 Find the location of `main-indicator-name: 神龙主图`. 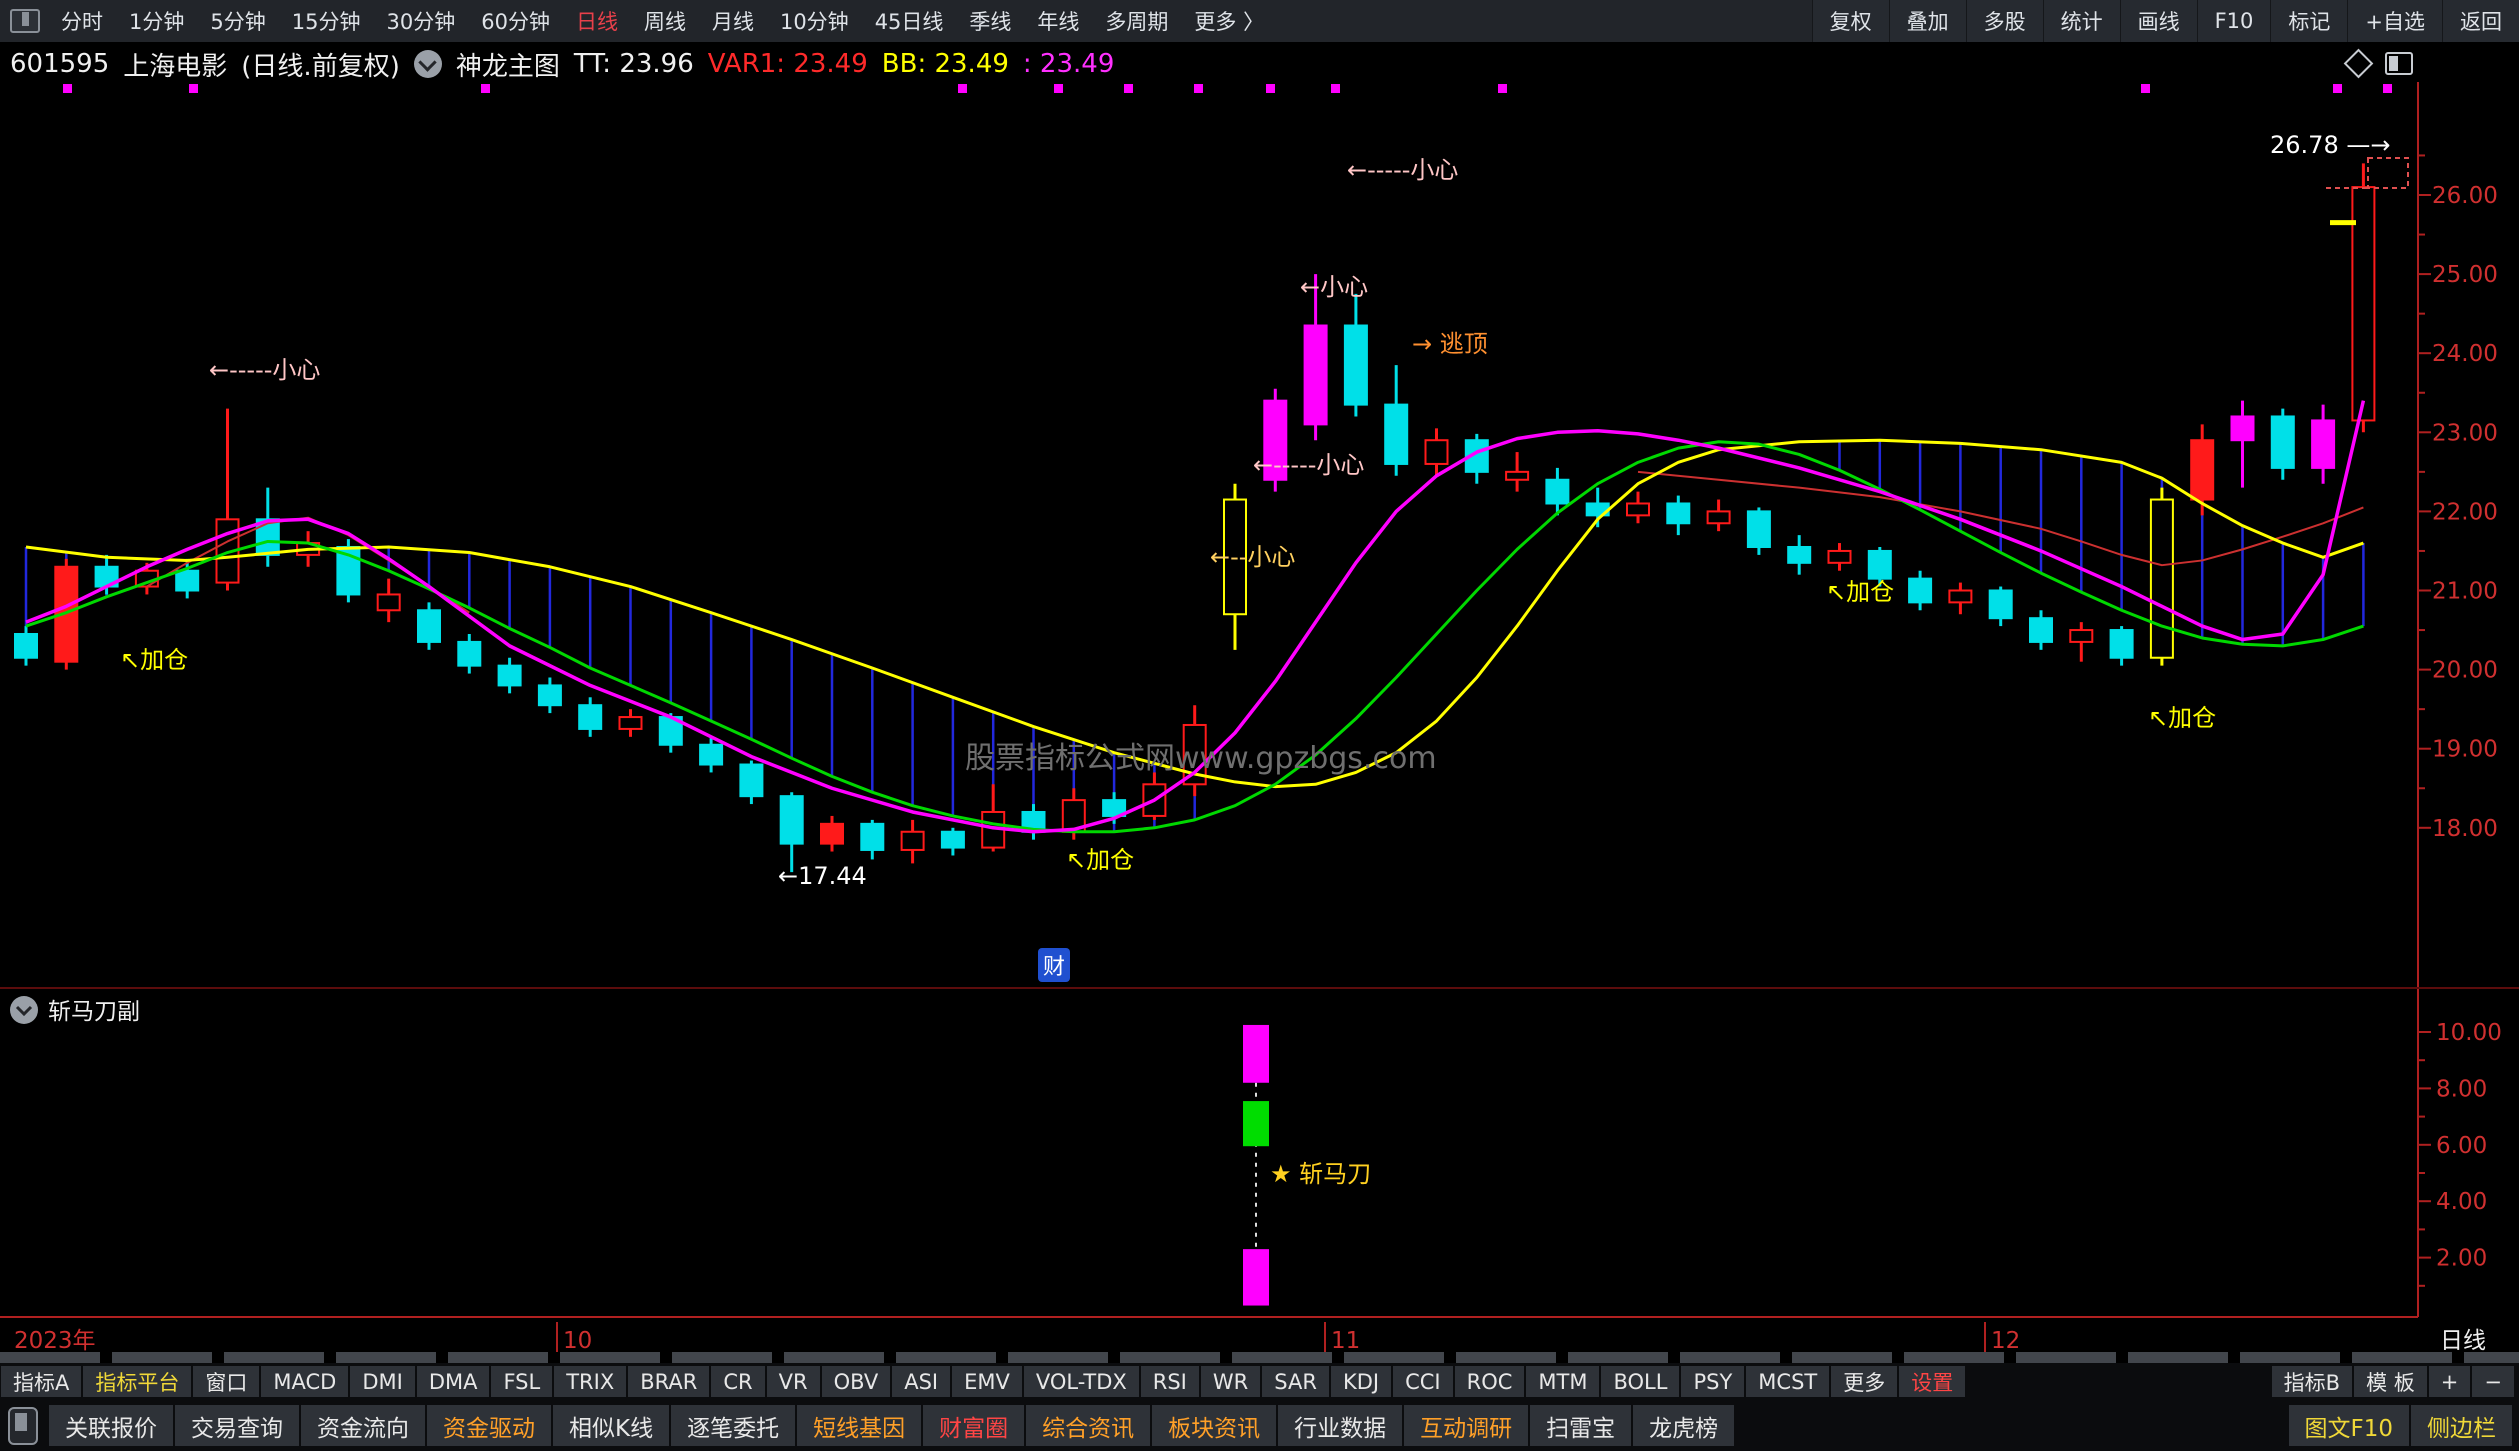

main-indicator-name: 神龙主图 is located at coordinates (507, 66).